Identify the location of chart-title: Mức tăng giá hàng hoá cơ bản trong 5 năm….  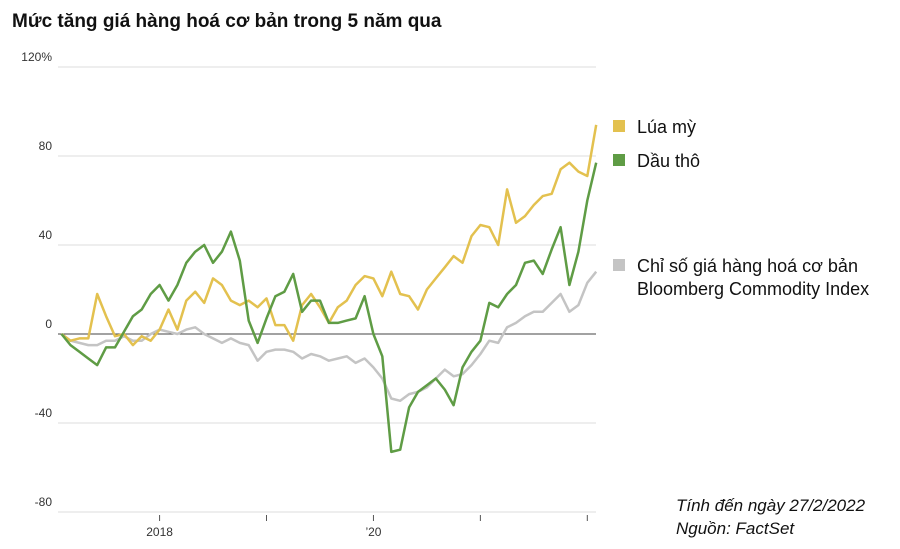
(227, 21).